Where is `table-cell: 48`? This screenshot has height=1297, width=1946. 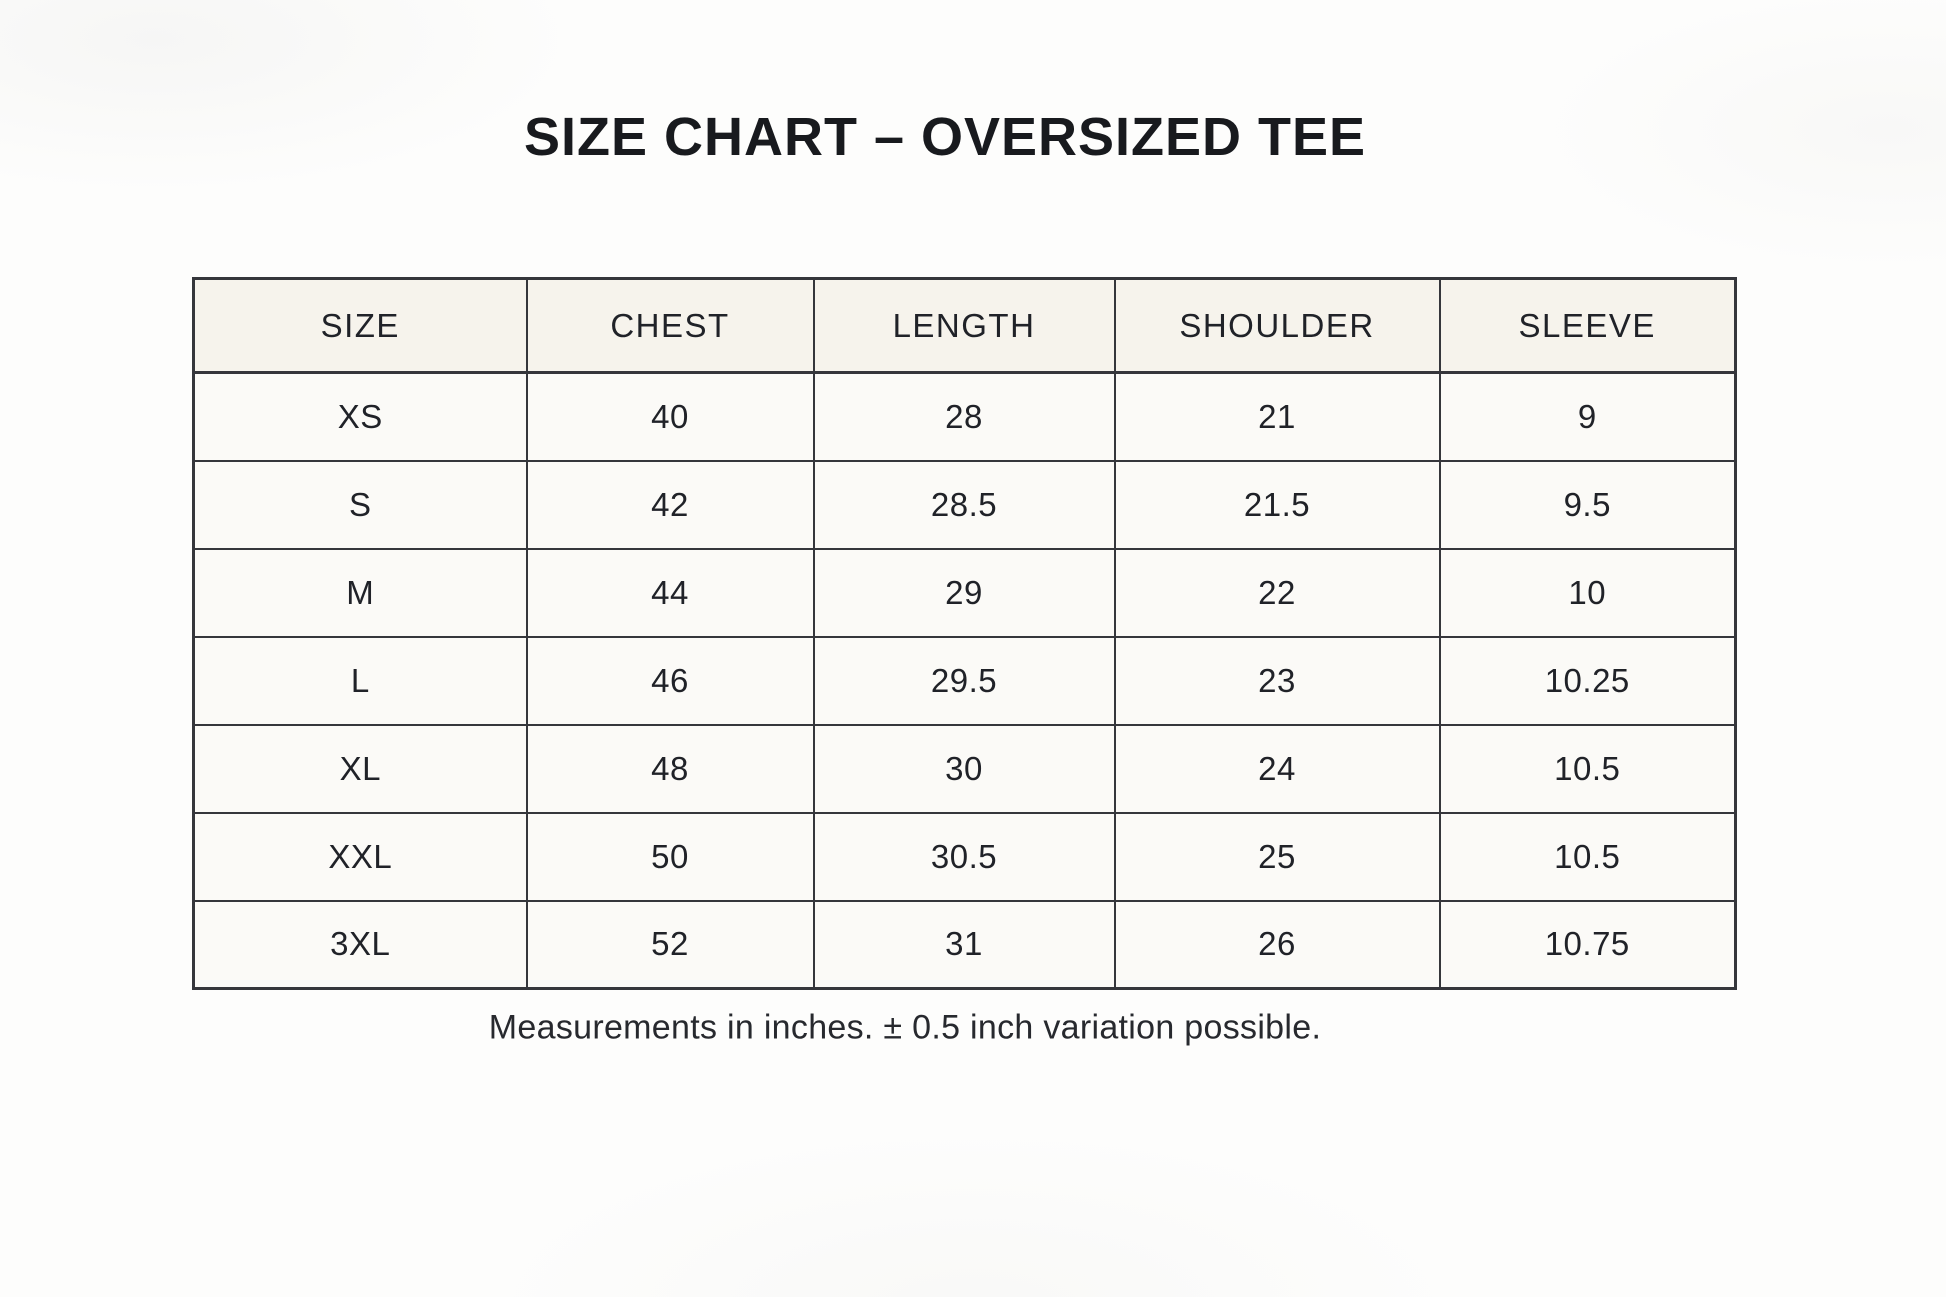
table-cell: 48 is located at coordinates (670, 768).